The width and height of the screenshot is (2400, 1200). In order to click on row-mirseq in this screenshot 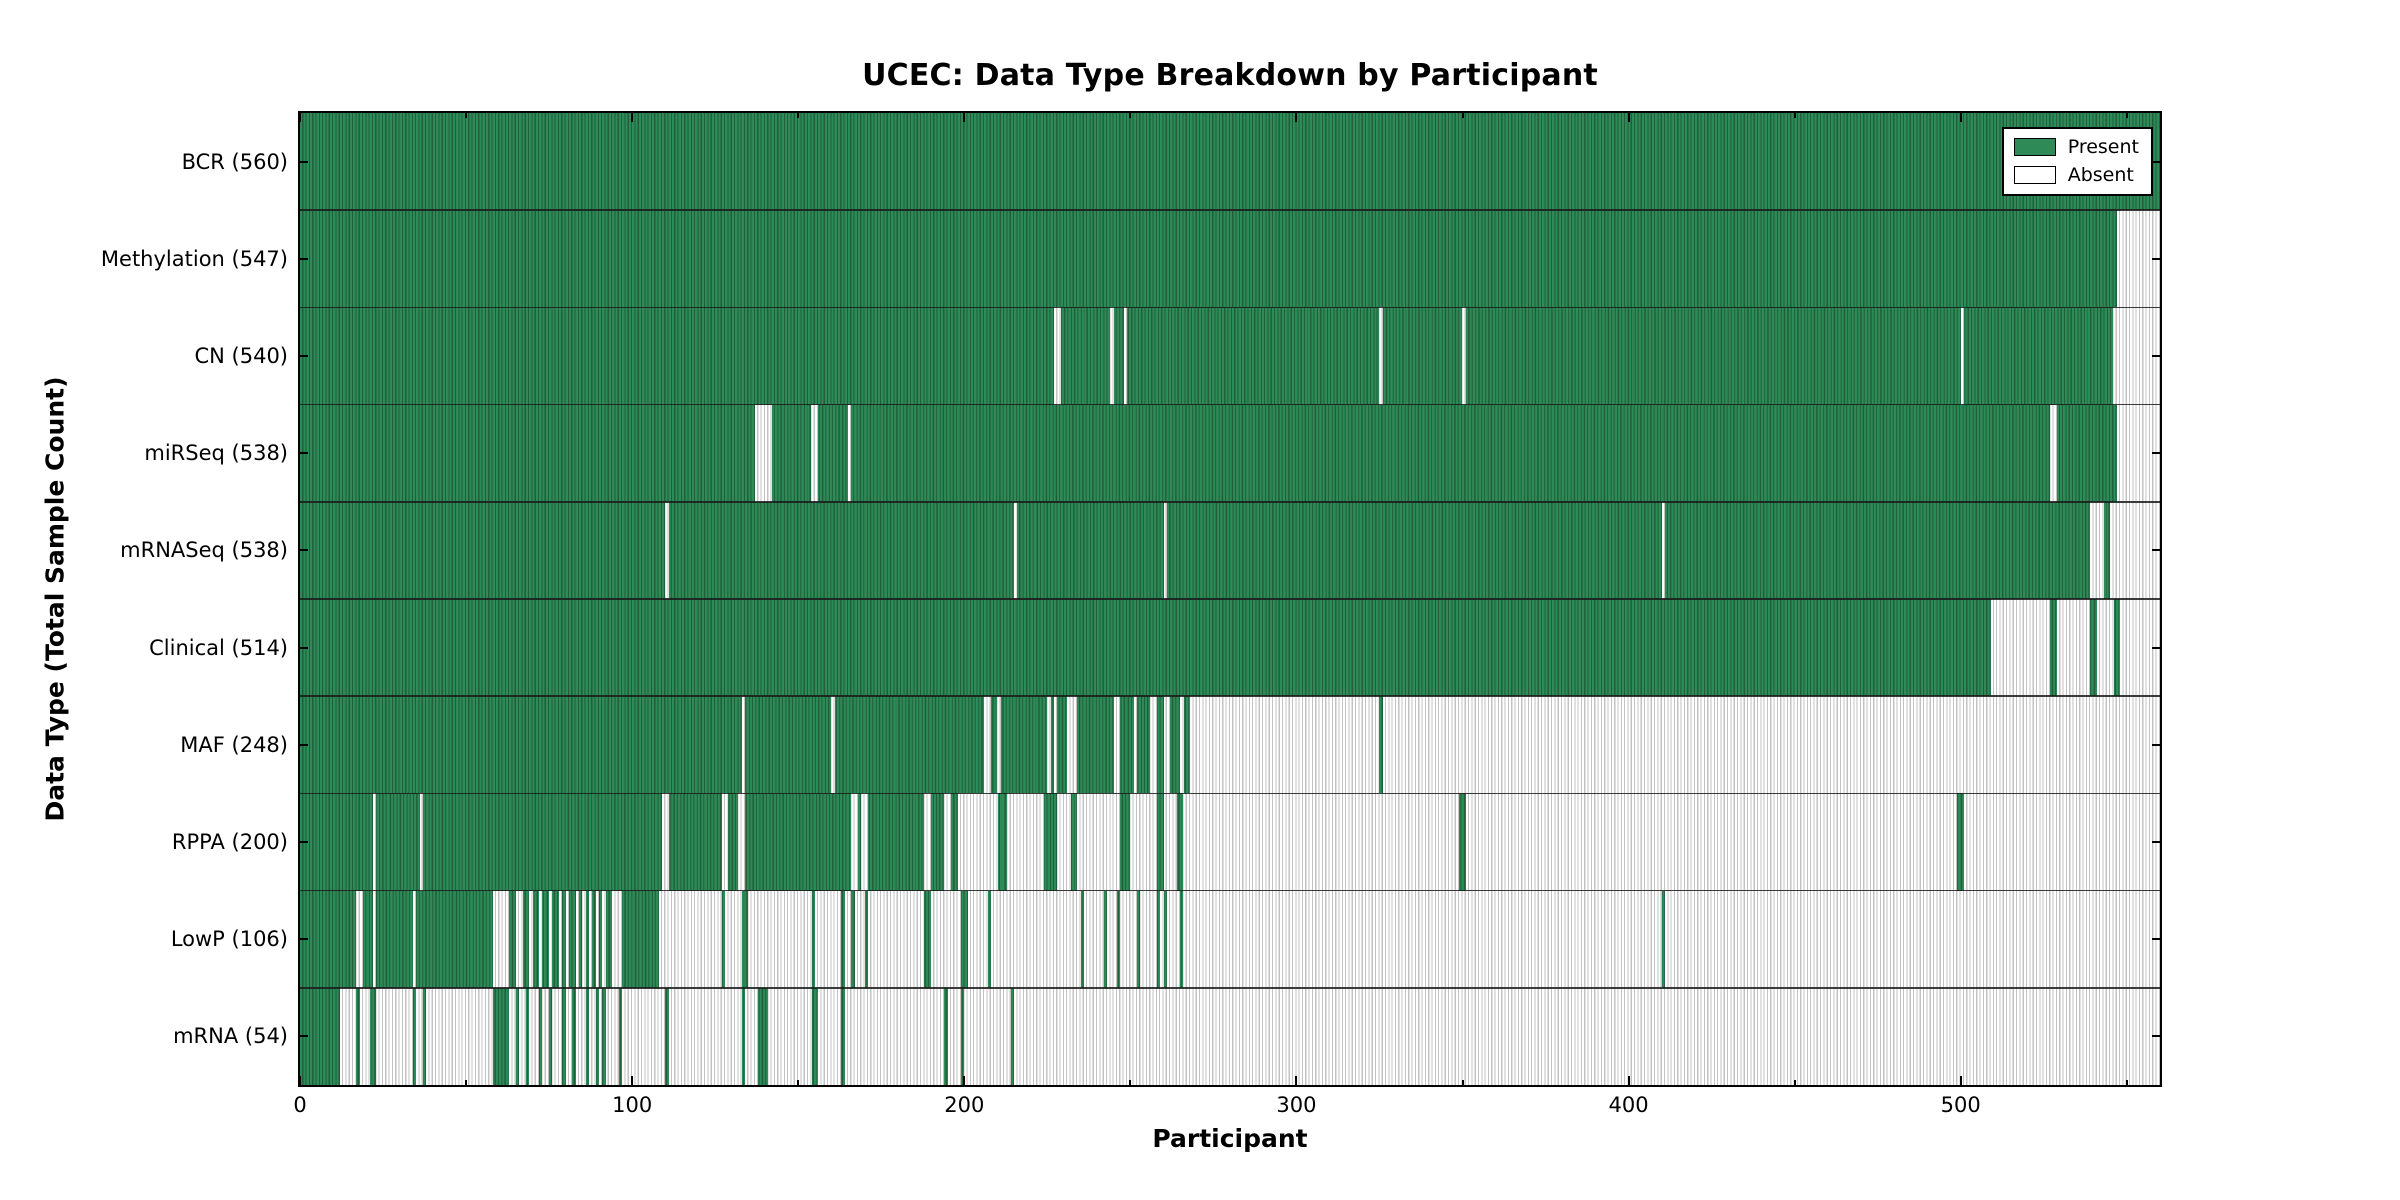, I will do `click(1230, 453)`.